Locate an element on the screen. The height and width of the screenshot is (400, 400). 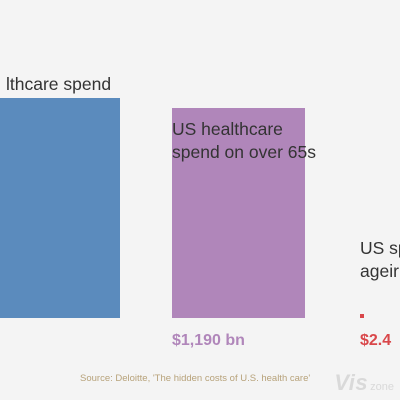
bar-label-0-line-0: lthcare spend is located at coordinates (58, 84).